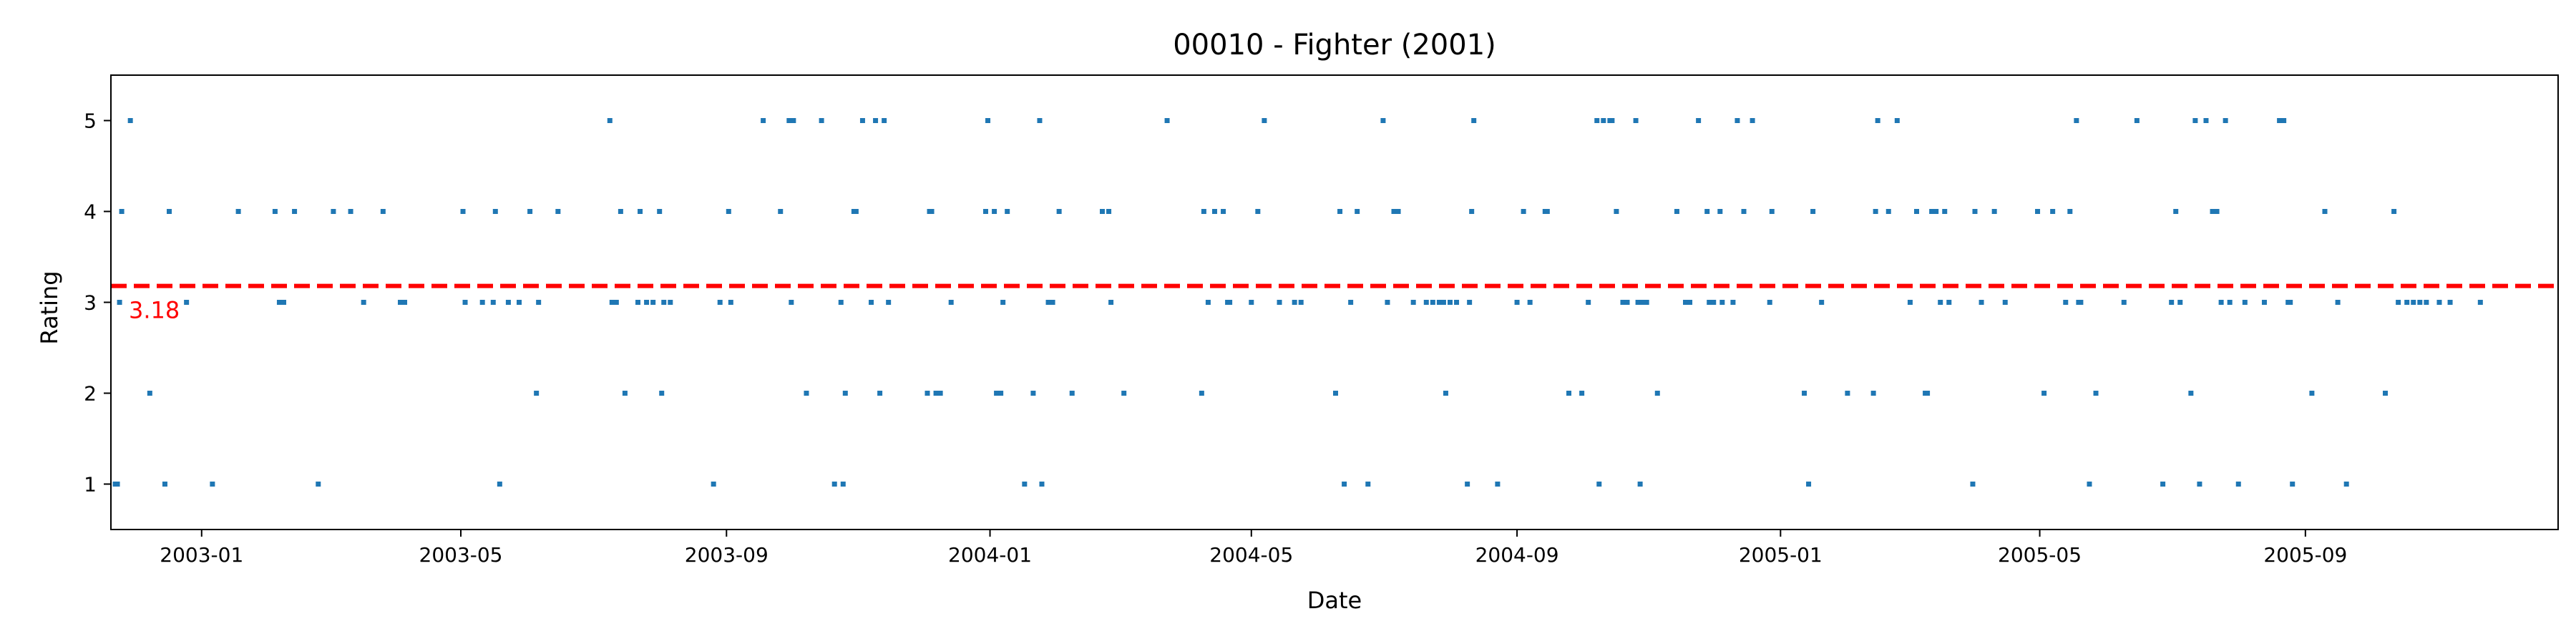 This screenshot has height=644, width=2576. I want to click on x-tick-label: 2003-01, so click(201, 555).